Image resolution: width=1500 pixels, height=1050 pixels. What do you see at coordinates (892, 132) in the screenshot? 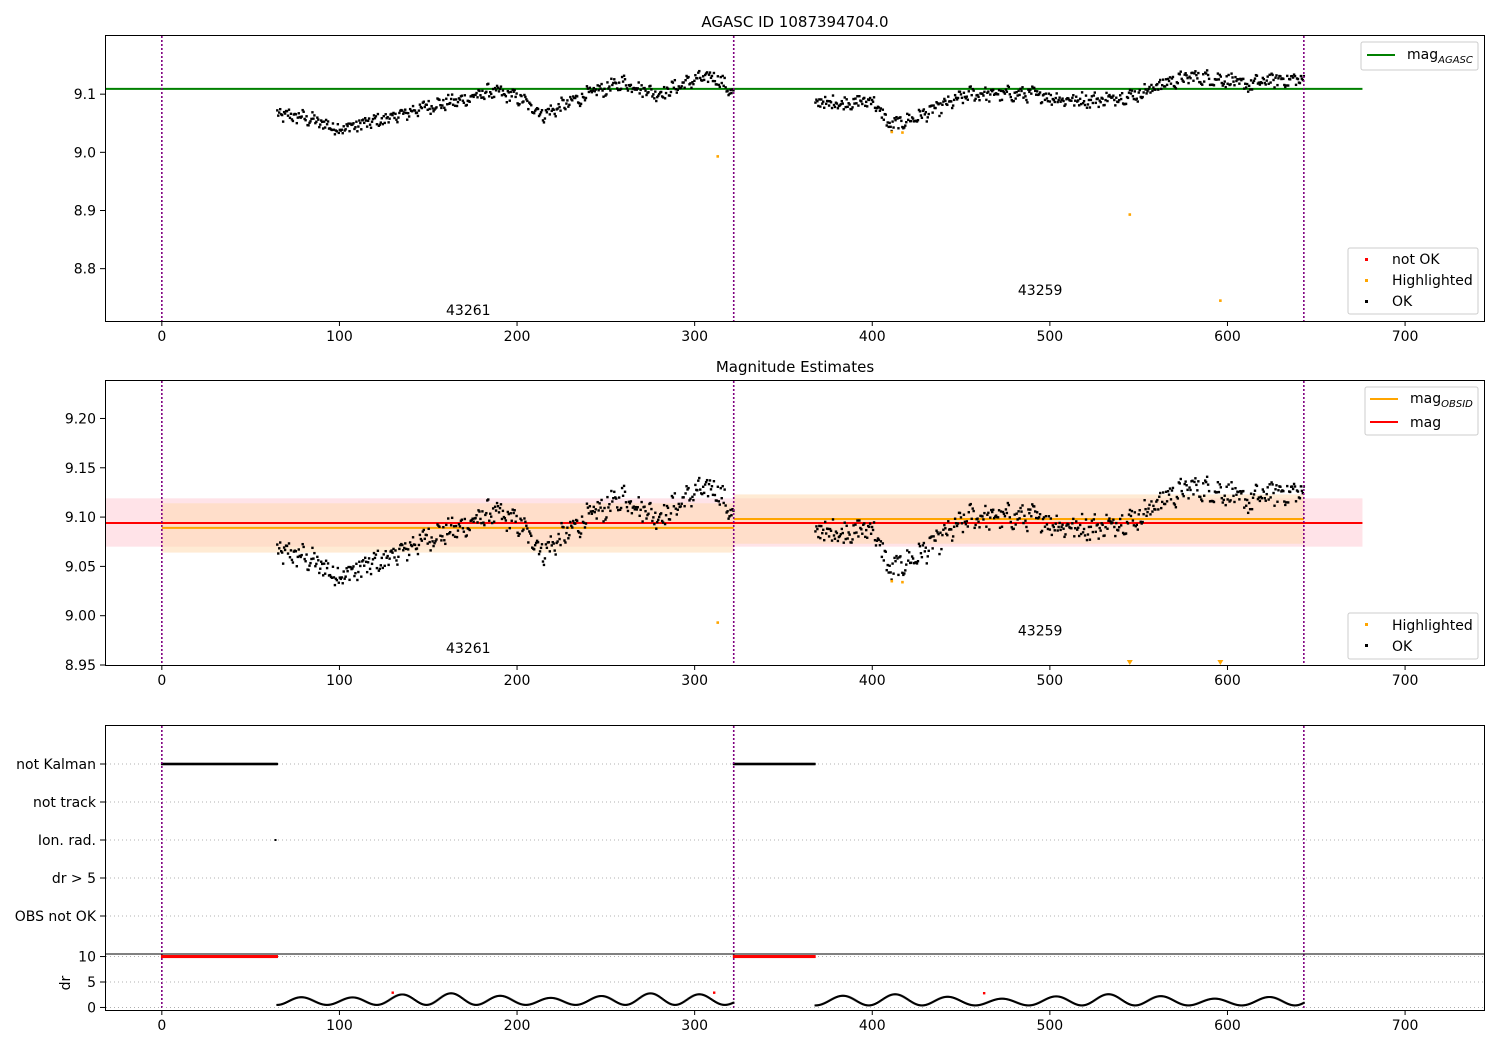
I see `highlighted-point` at bounding box center [892, 132].